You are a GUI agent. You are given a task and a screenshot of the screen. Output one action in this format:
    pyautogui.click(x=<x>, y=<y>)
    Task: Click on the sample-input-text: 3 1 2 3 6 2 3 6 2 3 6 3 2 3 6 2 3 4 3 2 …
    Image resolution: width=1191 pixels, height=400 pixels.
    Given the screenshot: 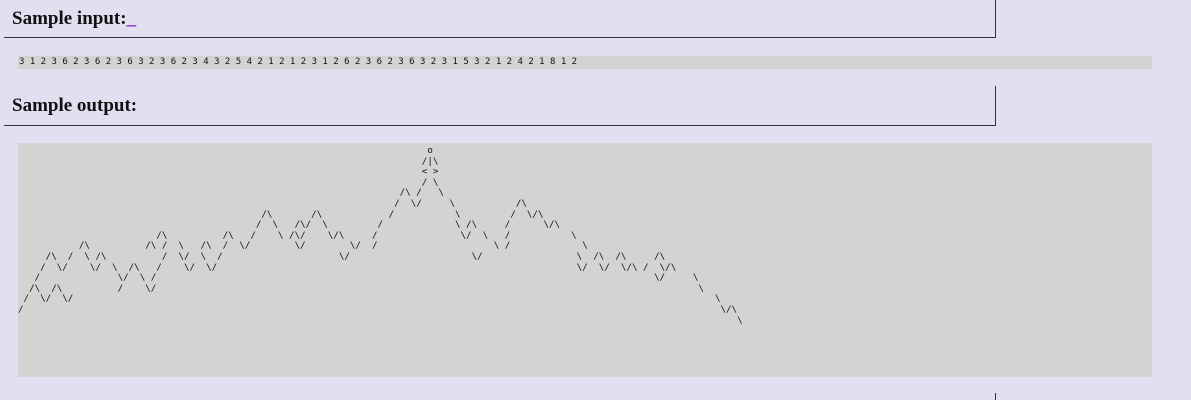 What is the action you would take?
    pyautogui.click(x=298, y=62)
    